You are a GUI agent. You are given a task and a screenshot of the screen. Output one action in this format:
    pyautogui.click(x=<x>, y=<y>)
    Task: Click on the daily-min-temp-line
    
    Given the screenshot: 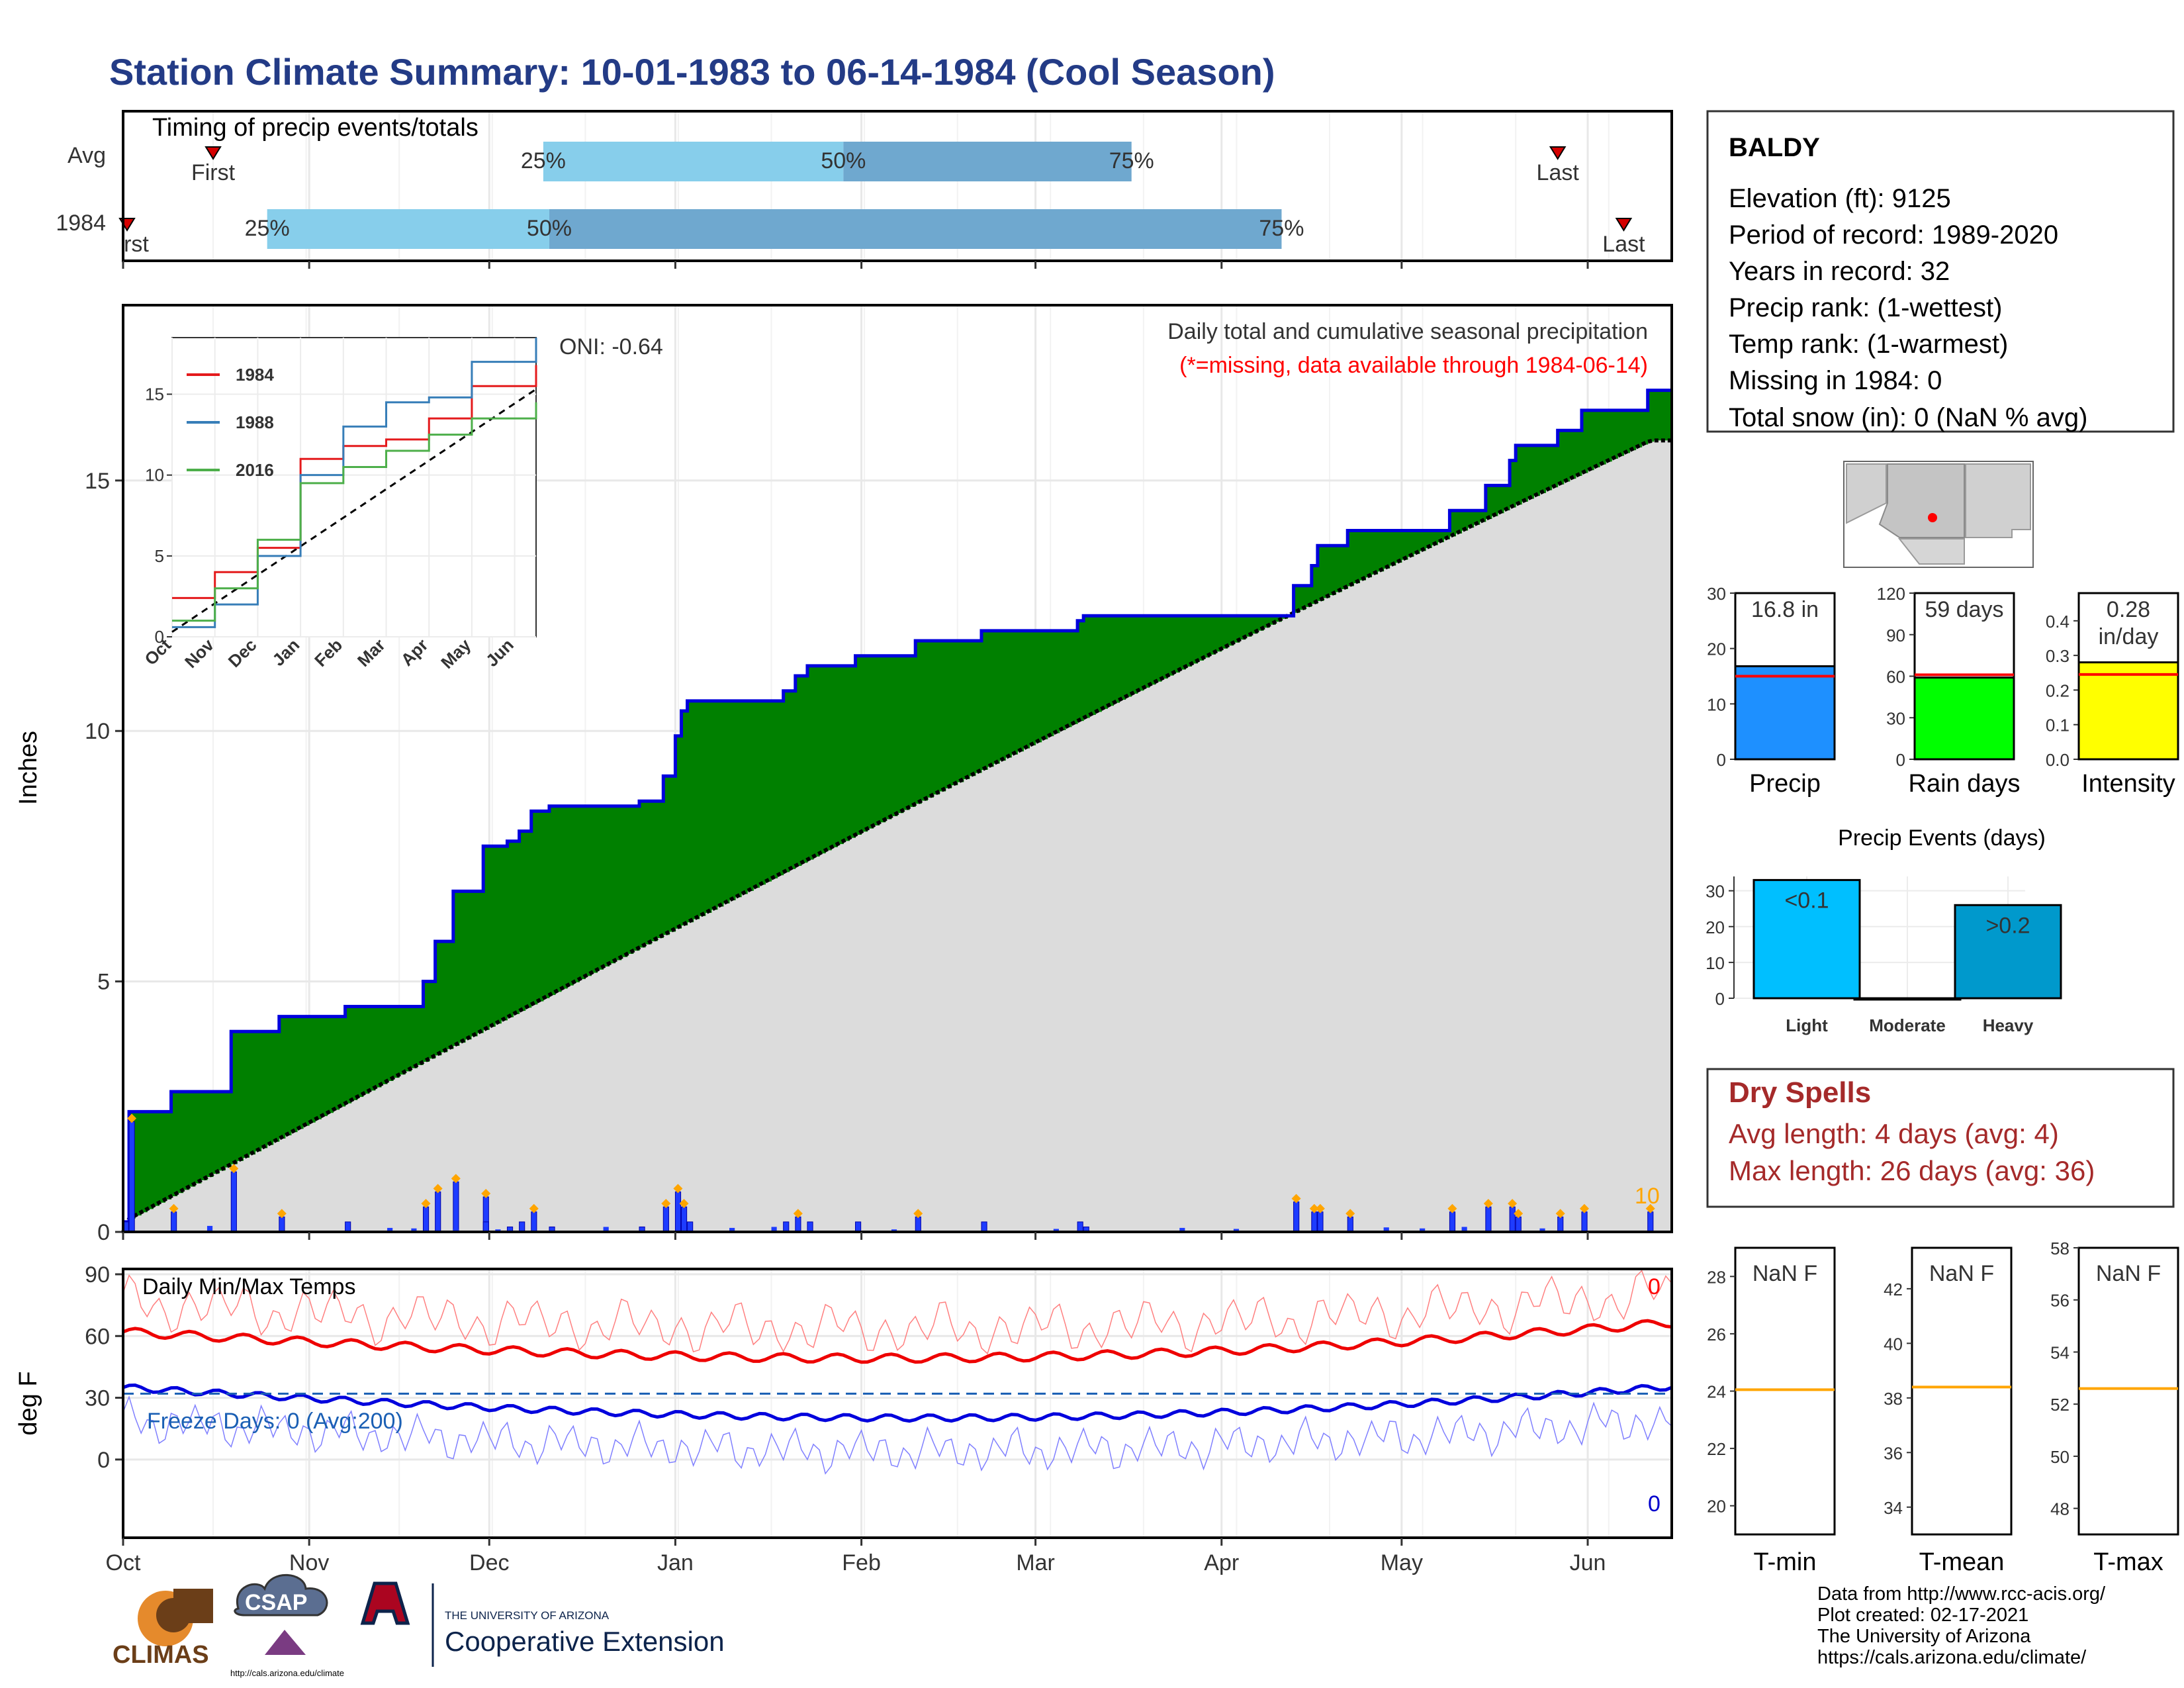 What is the action you would take?
    pyautogui.click(x=897, y=1435)
    